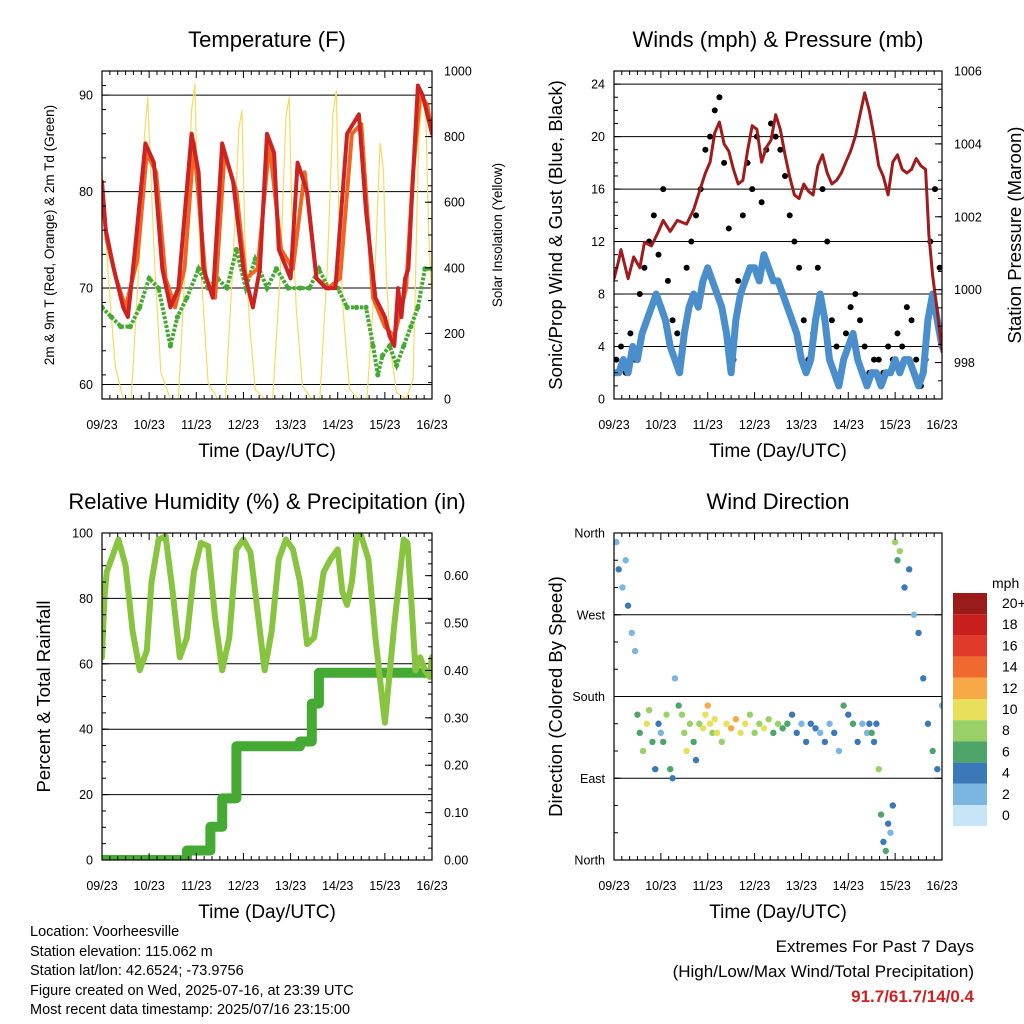 Image resolution: width=1024 pixels, height=1024 pixels. What do you see at coordinates (149, 425) in the screenshot?
I see `x-tick-label: 10/23` at bounding box center [149, 425].